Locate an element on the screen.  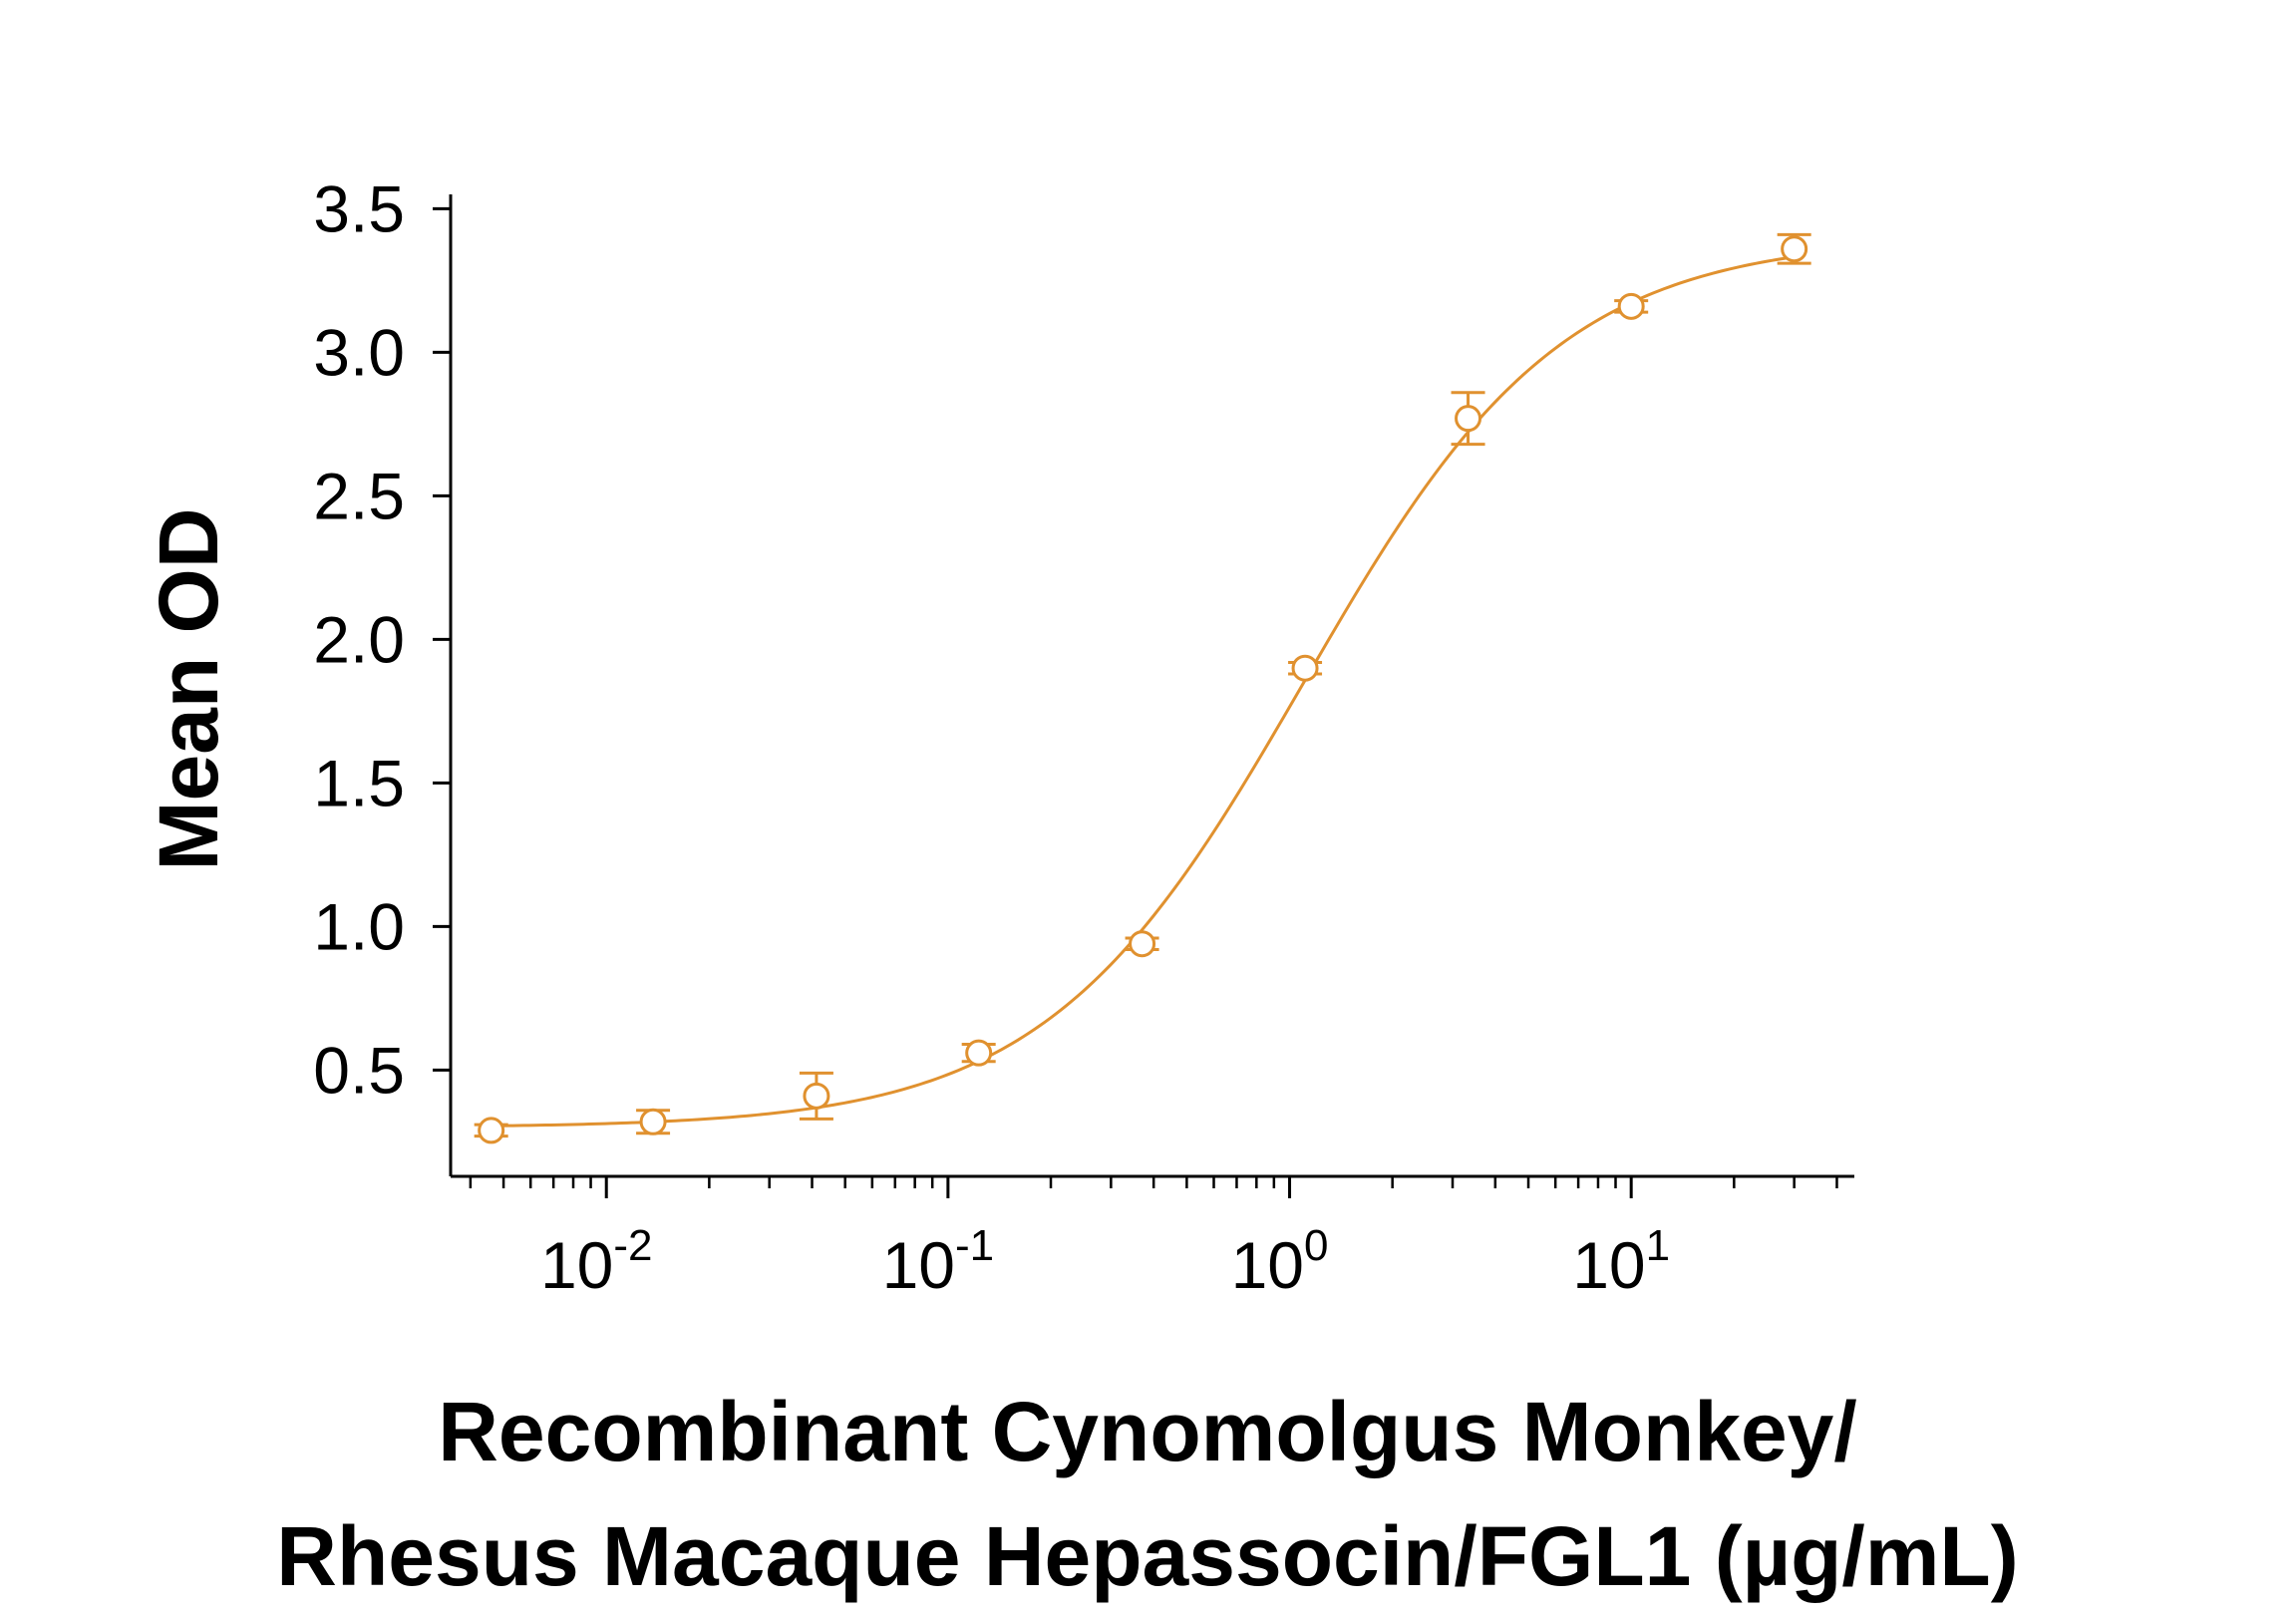
x-tick-label: 10⁻² is located at coordinates (596, 1261).